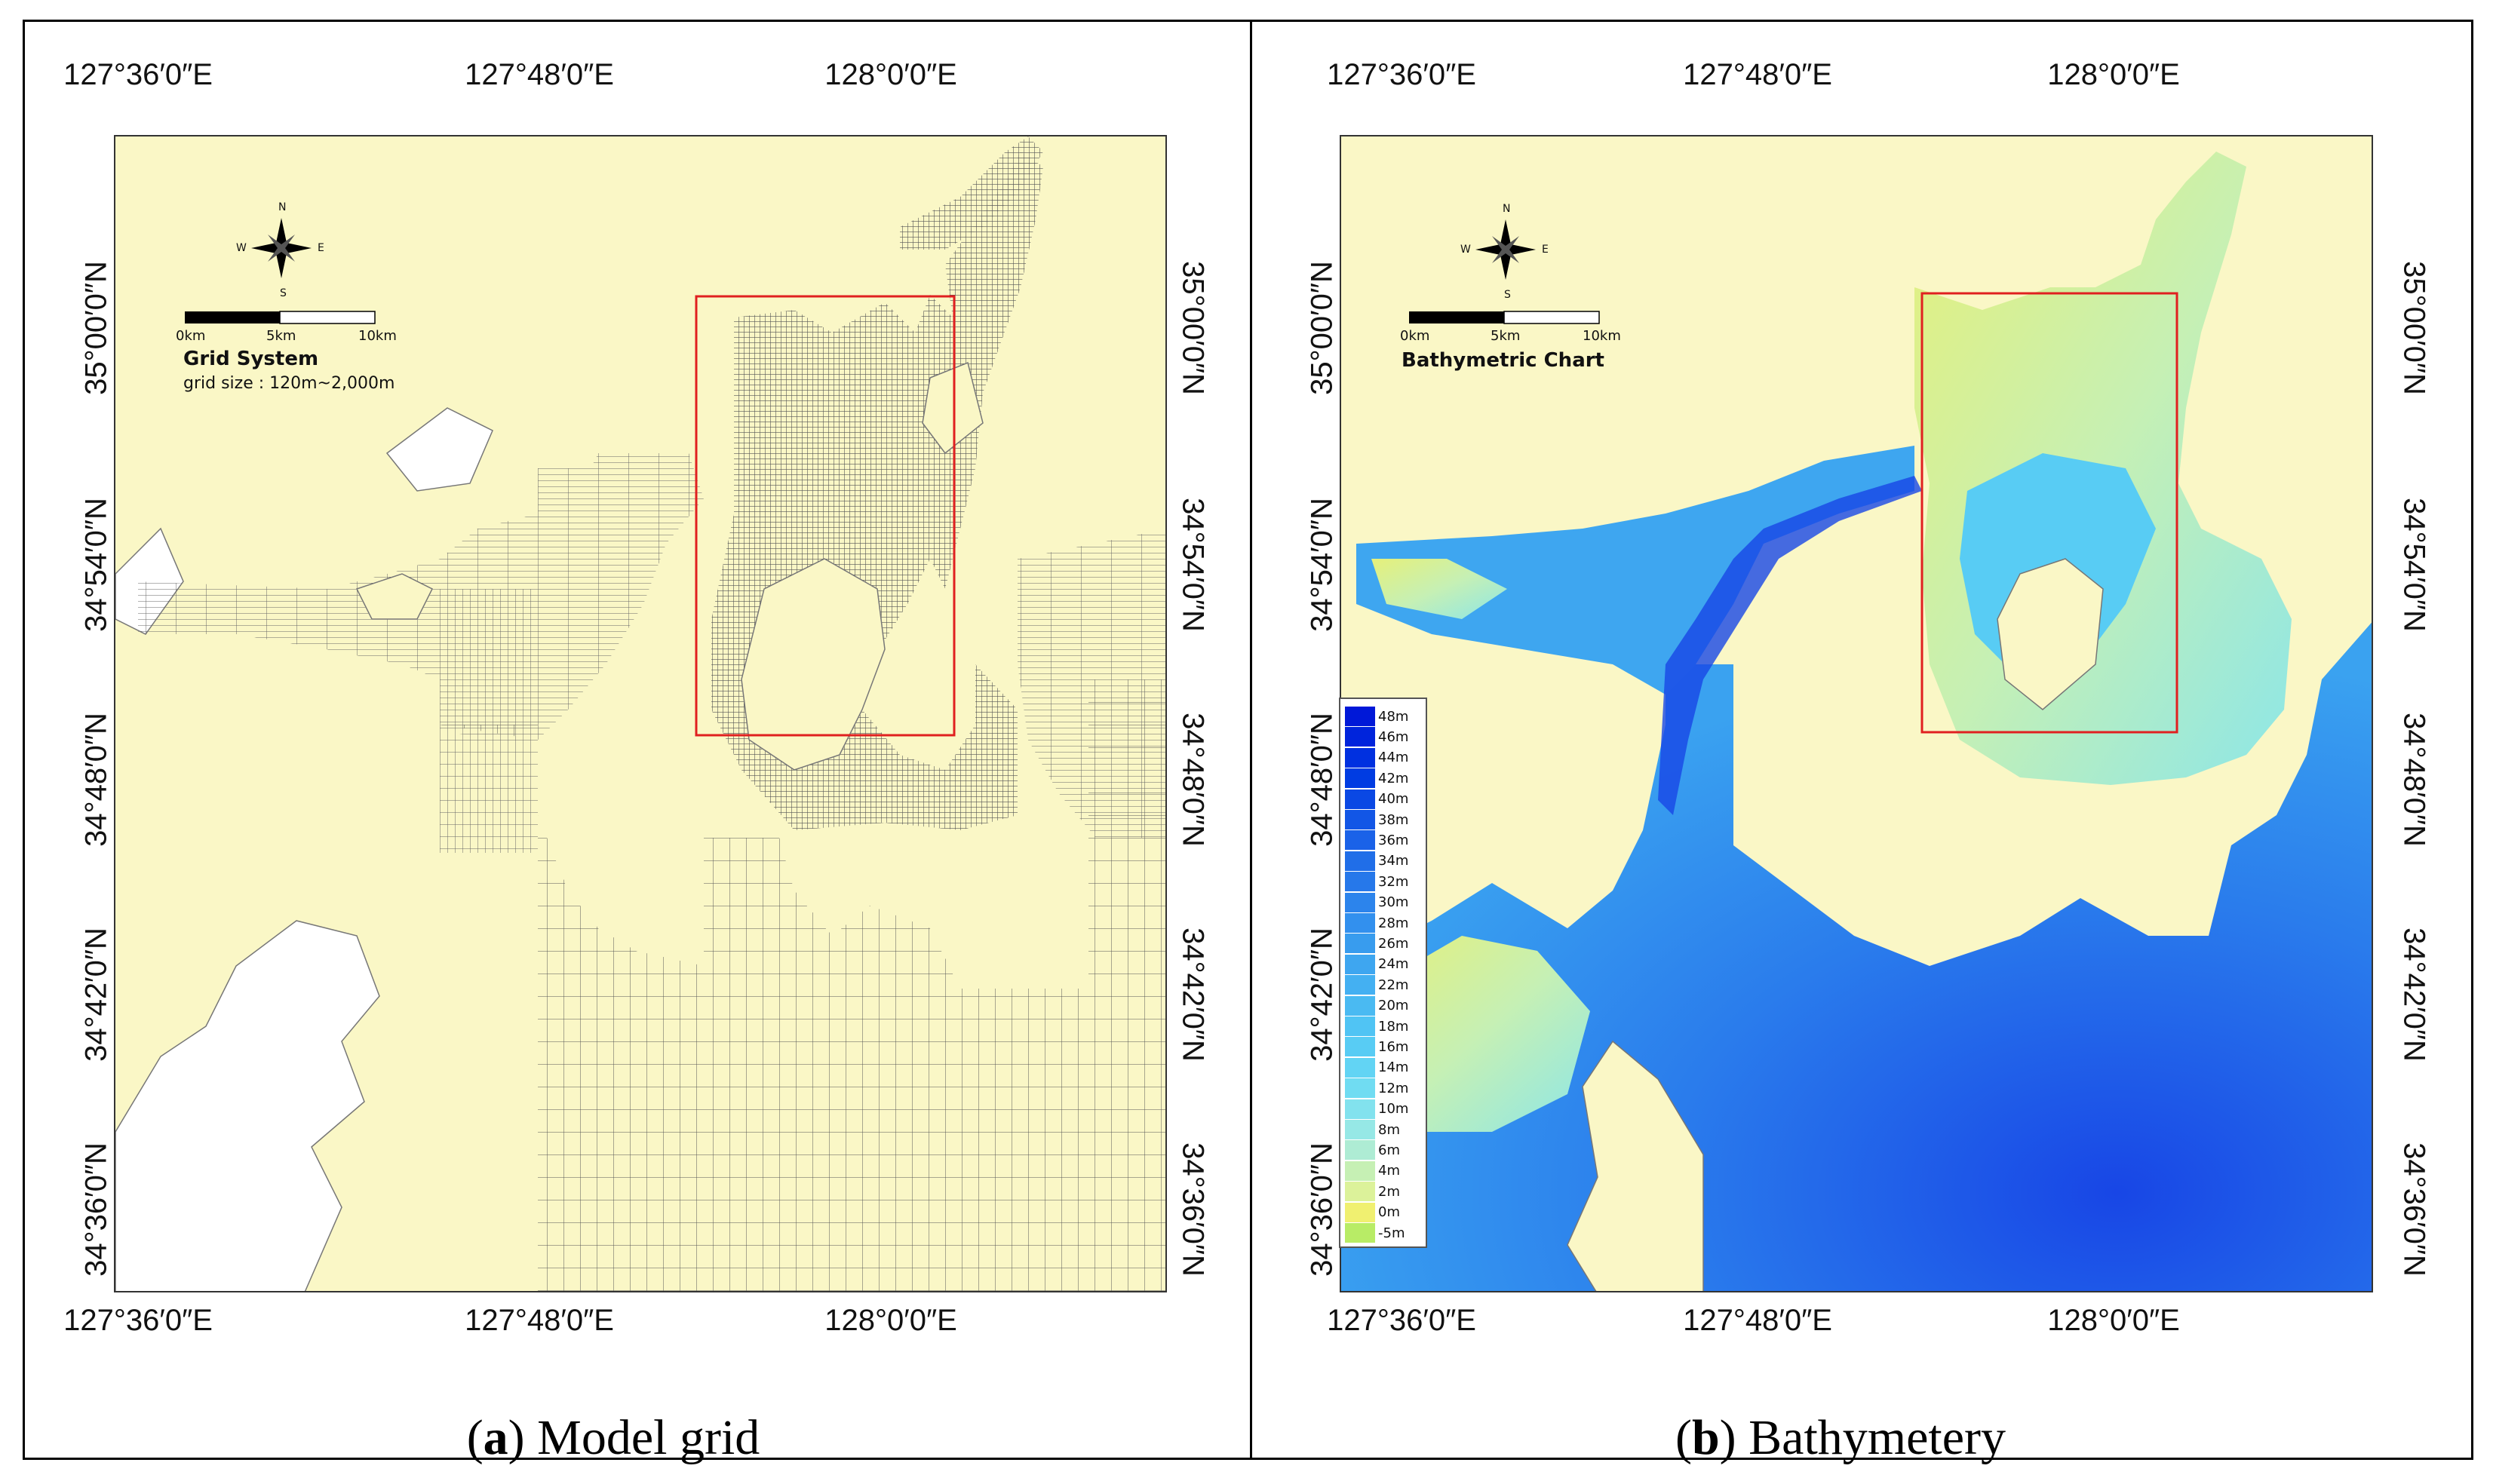 This screenshot has width=2493, height=1484. Describe the element at coordinates (1377, 799) in the screenshot. I see `legend-item: 40m` at that location.